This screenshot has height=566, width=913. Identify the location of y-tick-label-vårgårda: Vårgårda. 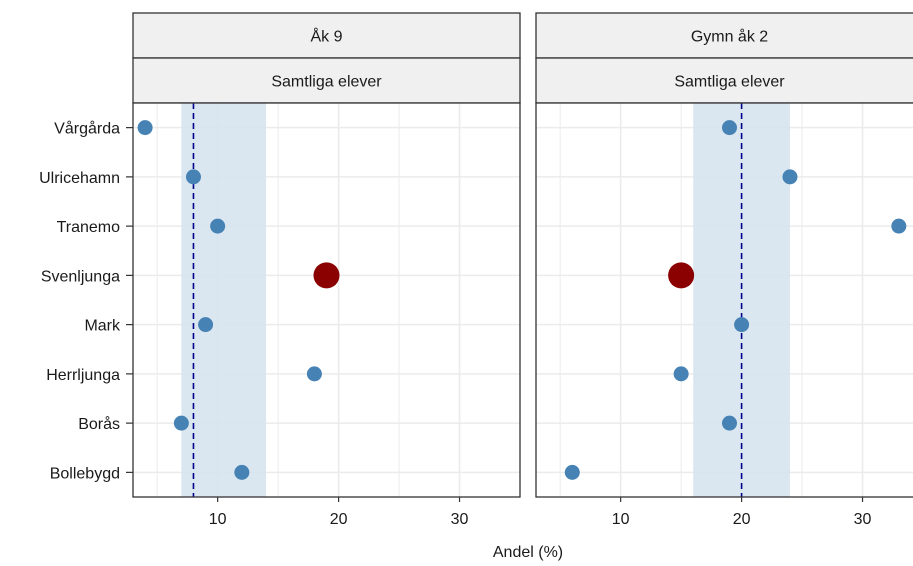
(87, 129).